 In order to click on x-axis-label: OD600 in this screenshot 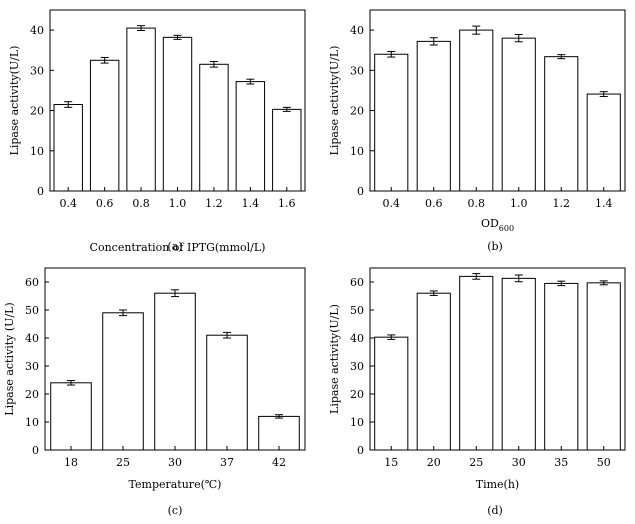, I will do `click(497, 225)`.